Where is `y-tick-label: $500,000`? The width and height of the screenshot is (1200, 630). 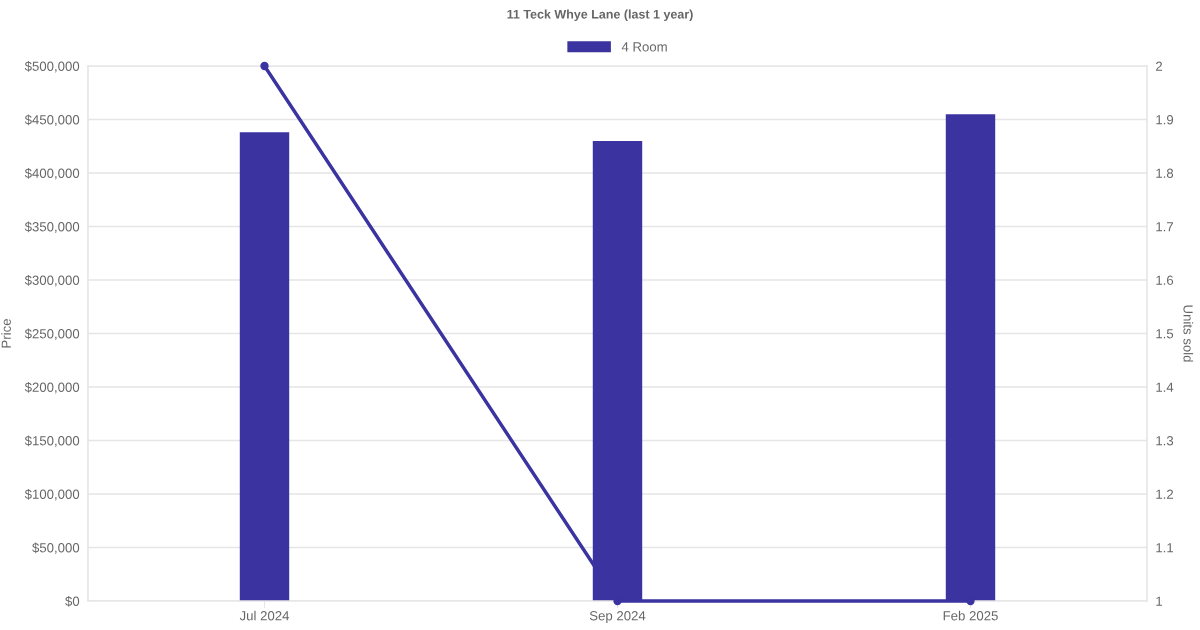
y-tick-label: $500,000 is located at coordinates (52, 67).